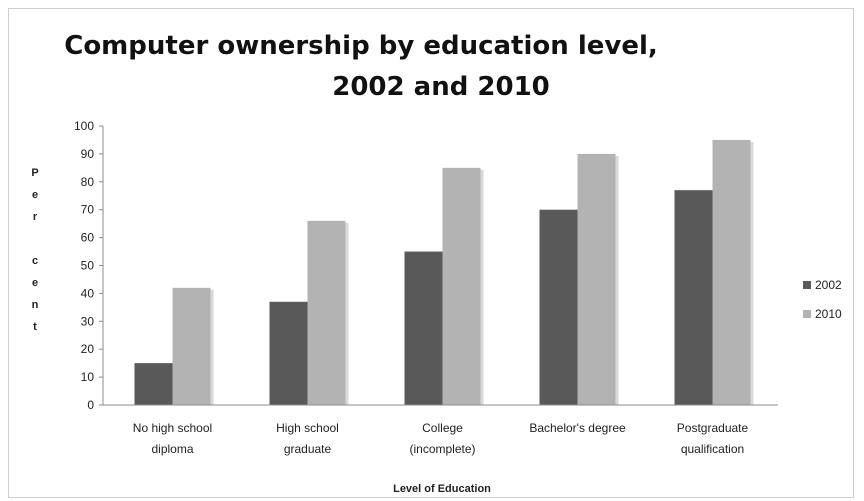  What do you see at coordinates (88, 349) in the screenshot?
I see `y-tick-label: 20` at bounding box center [88, 349].